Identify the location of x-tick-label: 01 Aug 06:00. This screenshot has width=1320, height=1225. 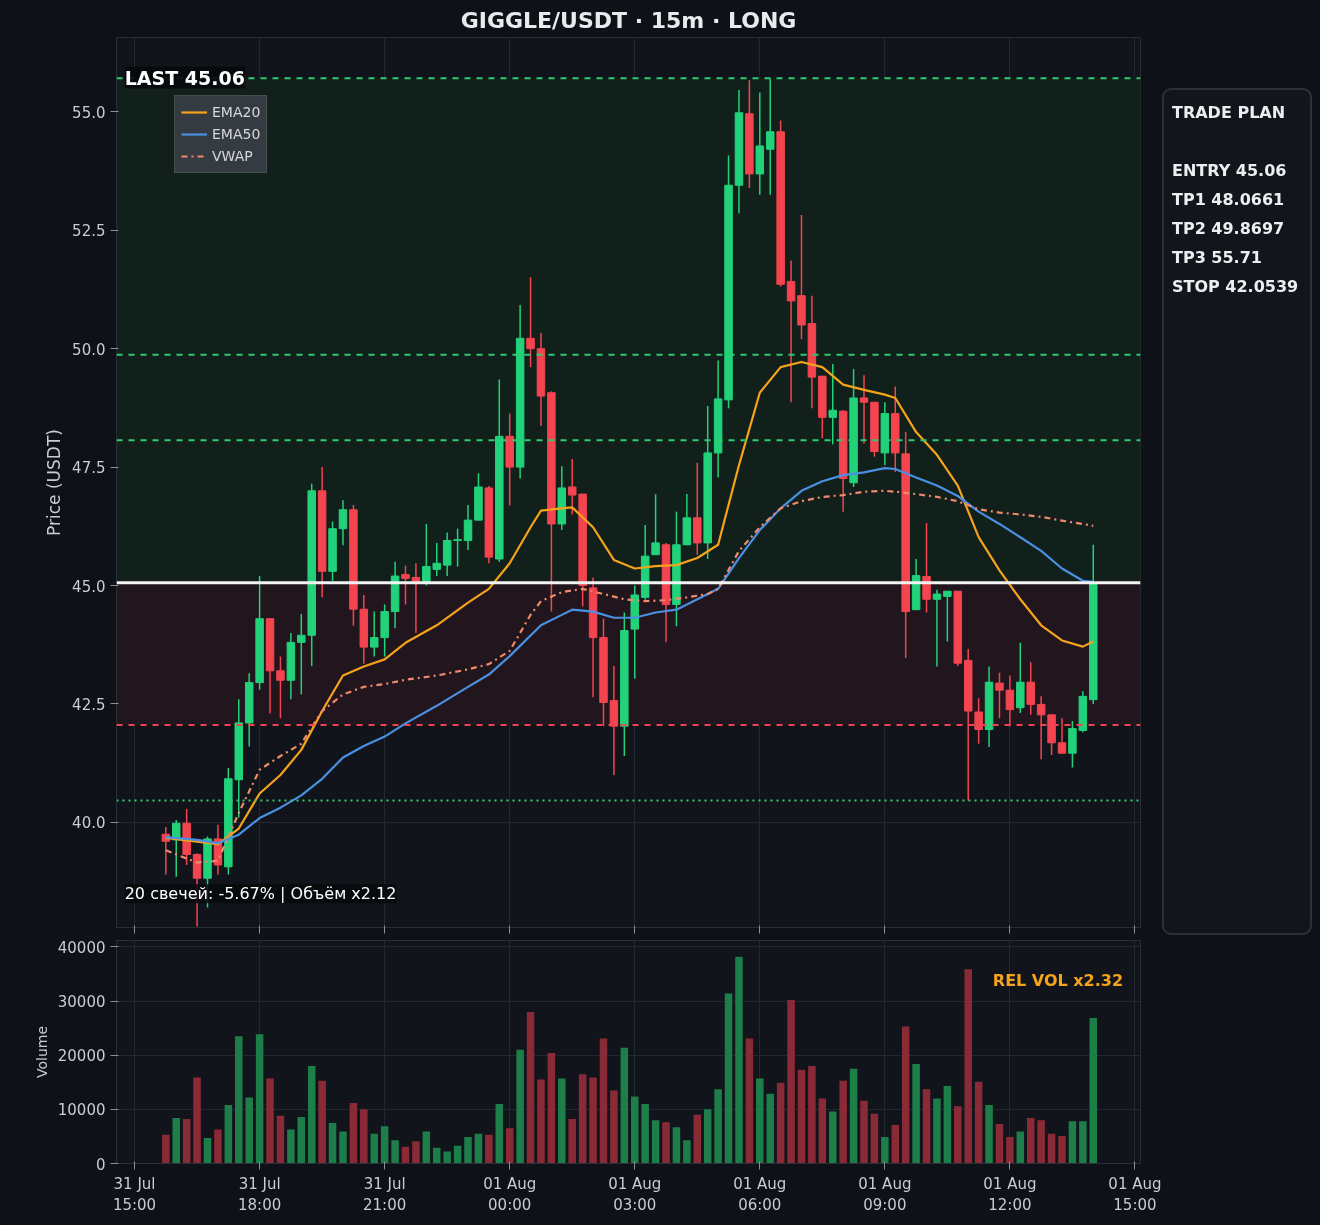
(760, 1194).